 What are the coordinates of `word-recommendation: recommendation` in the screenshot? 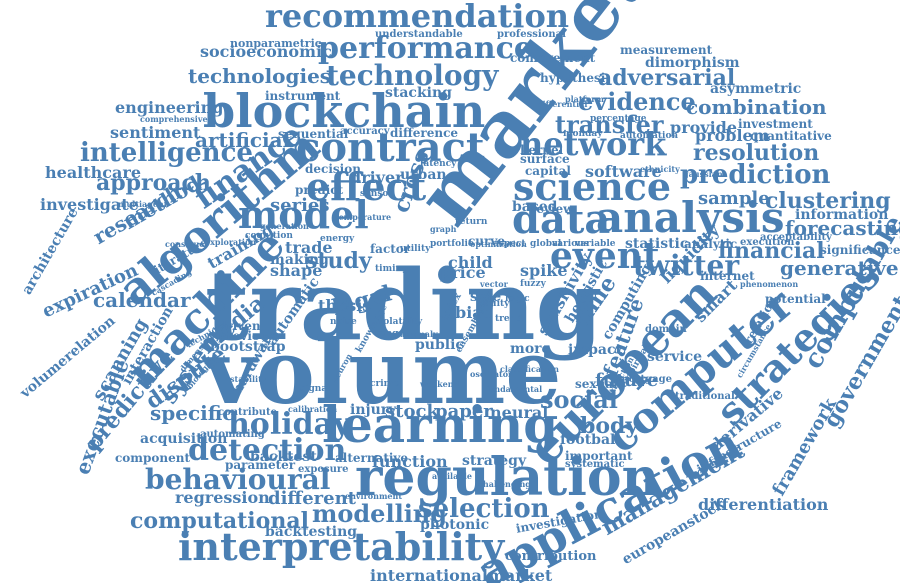 It's located at (417, 17).